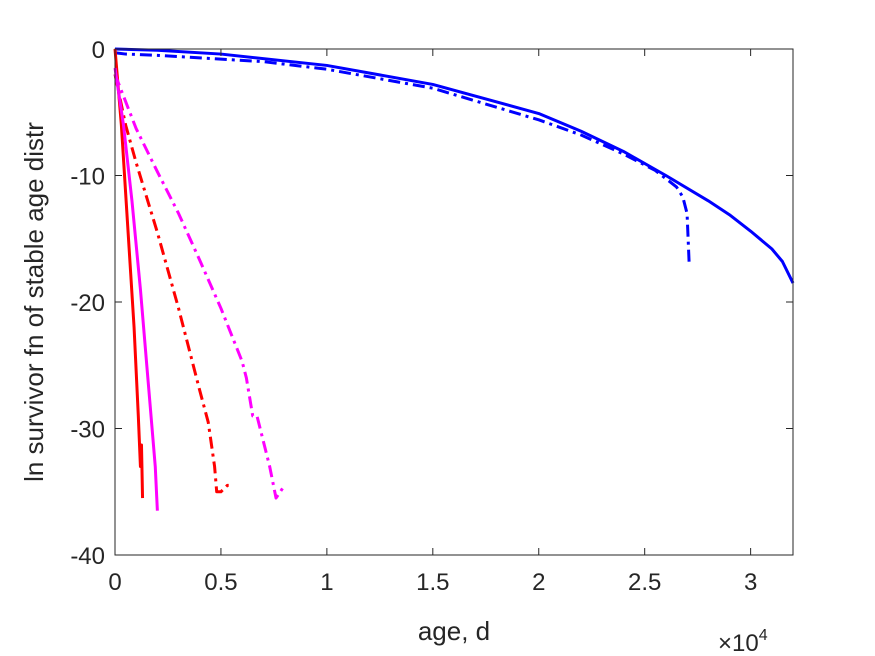 The width and height of the screenshot is (875, 656). I want to click on y-tick-label: -40, so click(87, 556).